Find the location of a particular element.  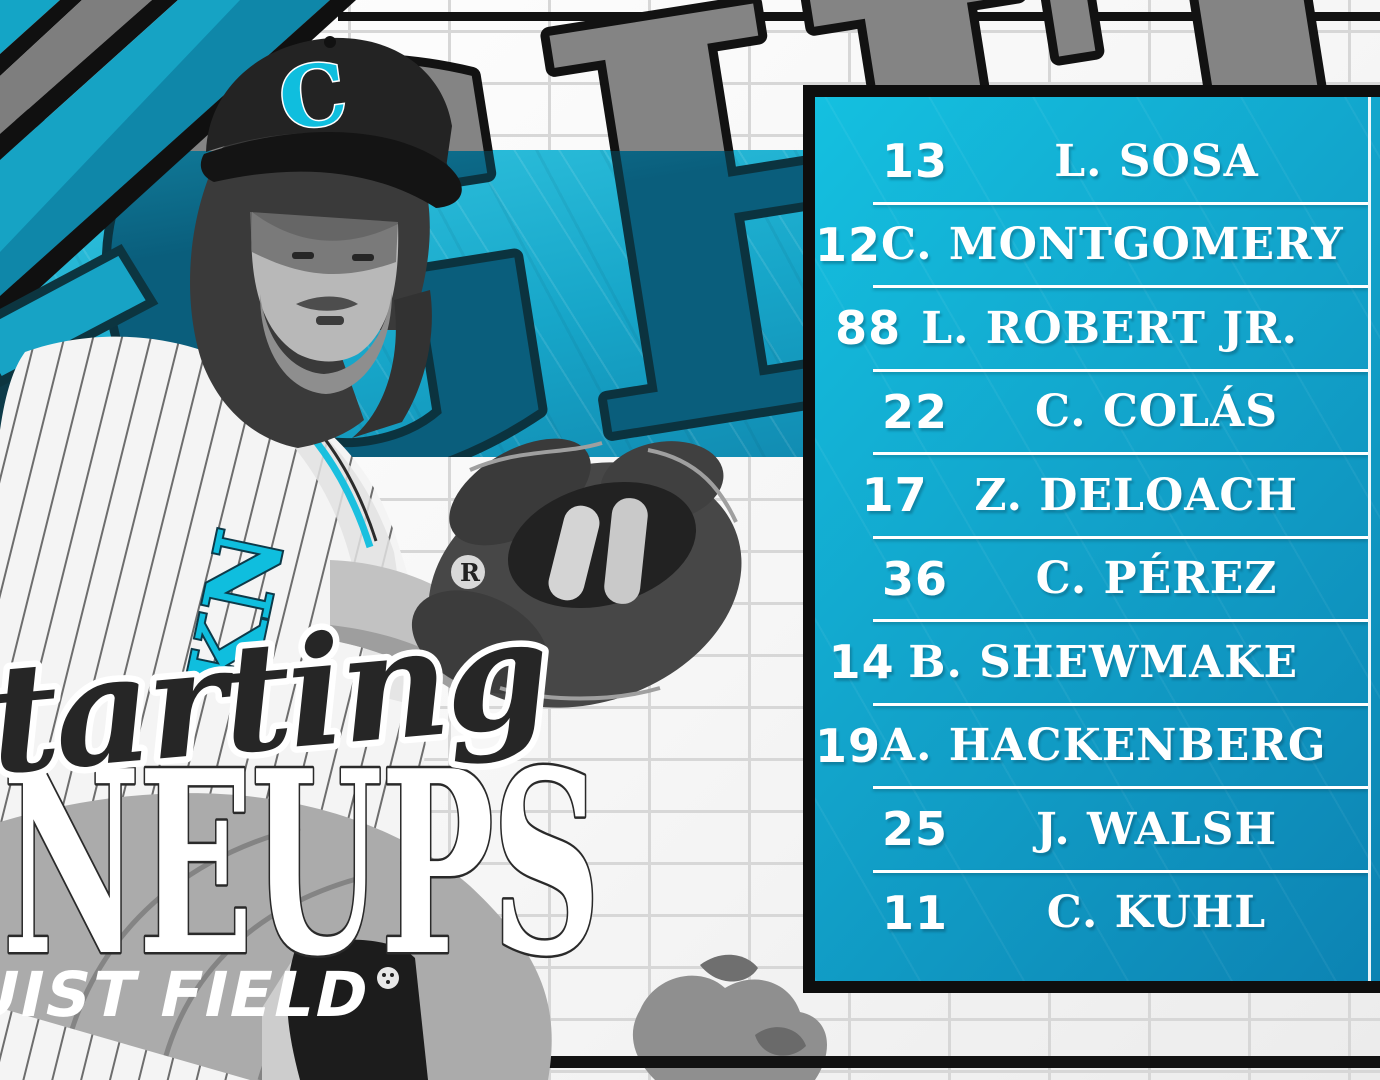

lineup-row: 22 C. COLÁS is located at coordinates (1091, 412).